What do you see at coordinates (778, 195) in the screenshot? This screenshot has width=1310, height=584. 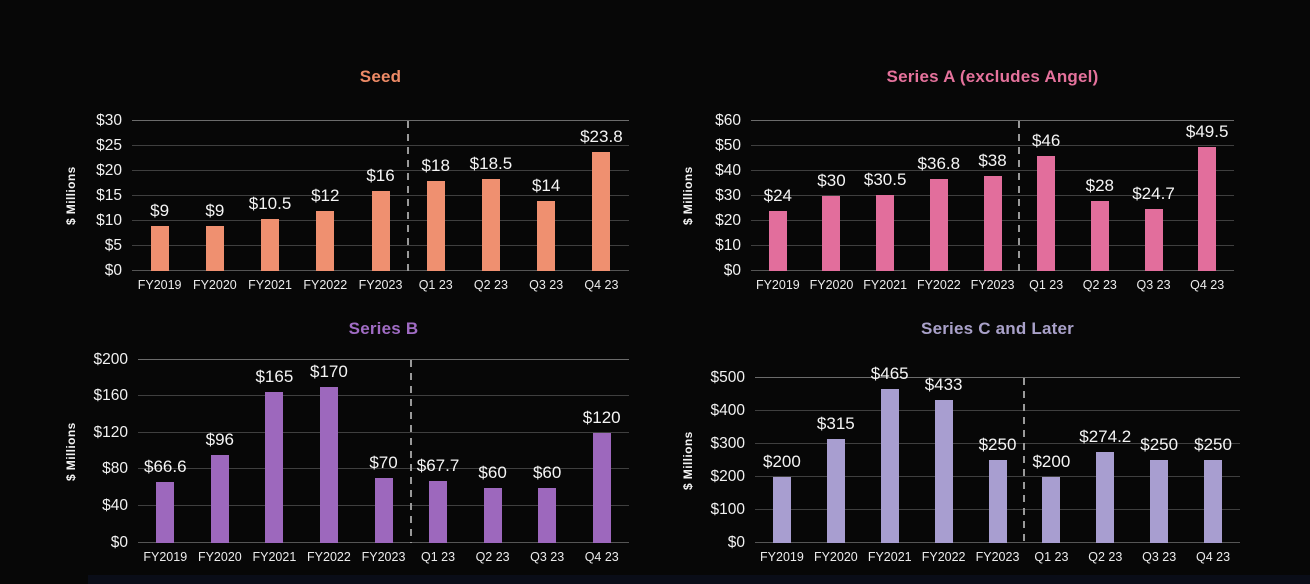 I see `bar-value-label: $24` at bounding box center [778, 195].